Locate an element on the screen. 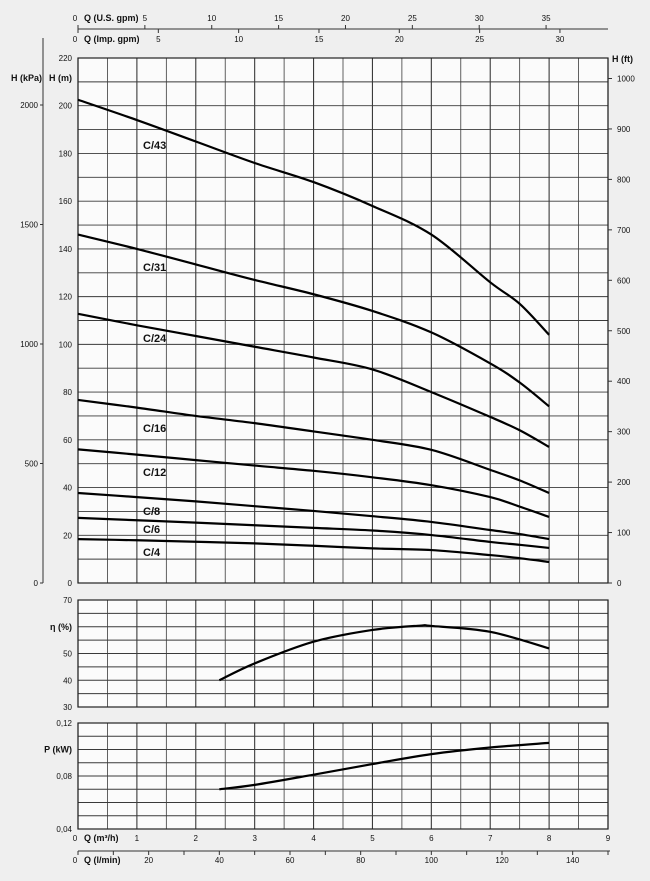 This screenshot has height=881, width=650. y-tick-label-m: 20 is located at coordinates (67, 535).